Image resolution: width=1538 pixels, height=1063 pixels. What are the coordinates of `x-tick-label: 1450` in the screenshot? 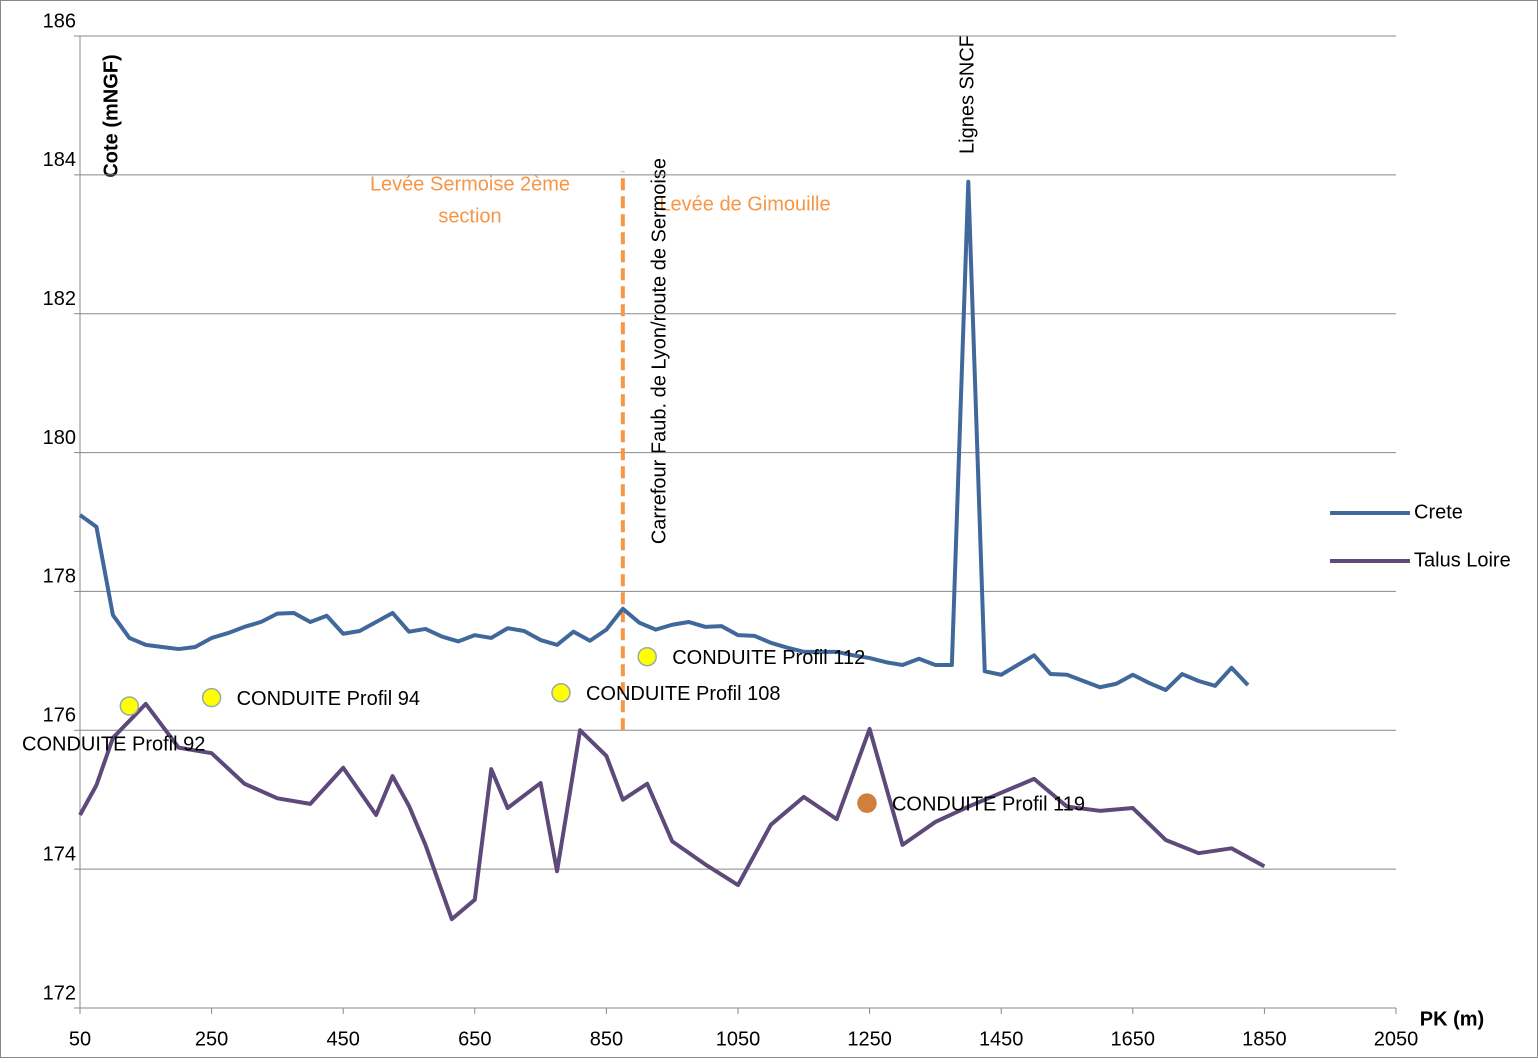 It's located at (1001, 1039).